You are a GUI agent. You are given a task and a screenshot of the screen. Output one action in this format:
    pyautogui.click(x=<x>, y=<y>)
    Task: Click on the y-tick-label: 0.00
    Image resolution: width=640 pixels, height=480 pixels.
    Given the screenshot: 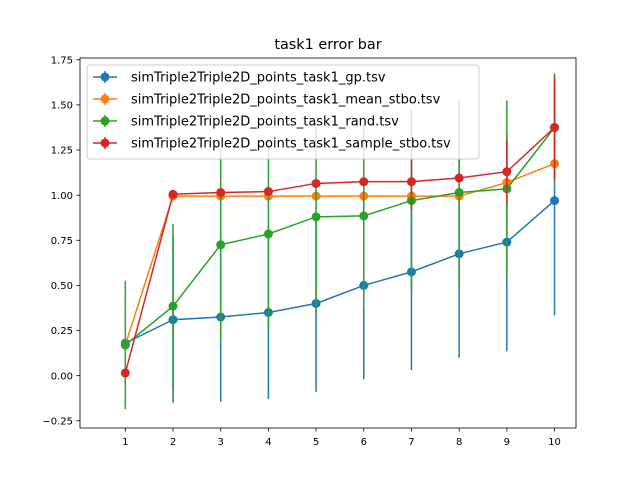 What is the action you would take?
    pyautogui.click(x=62, y=376)
    